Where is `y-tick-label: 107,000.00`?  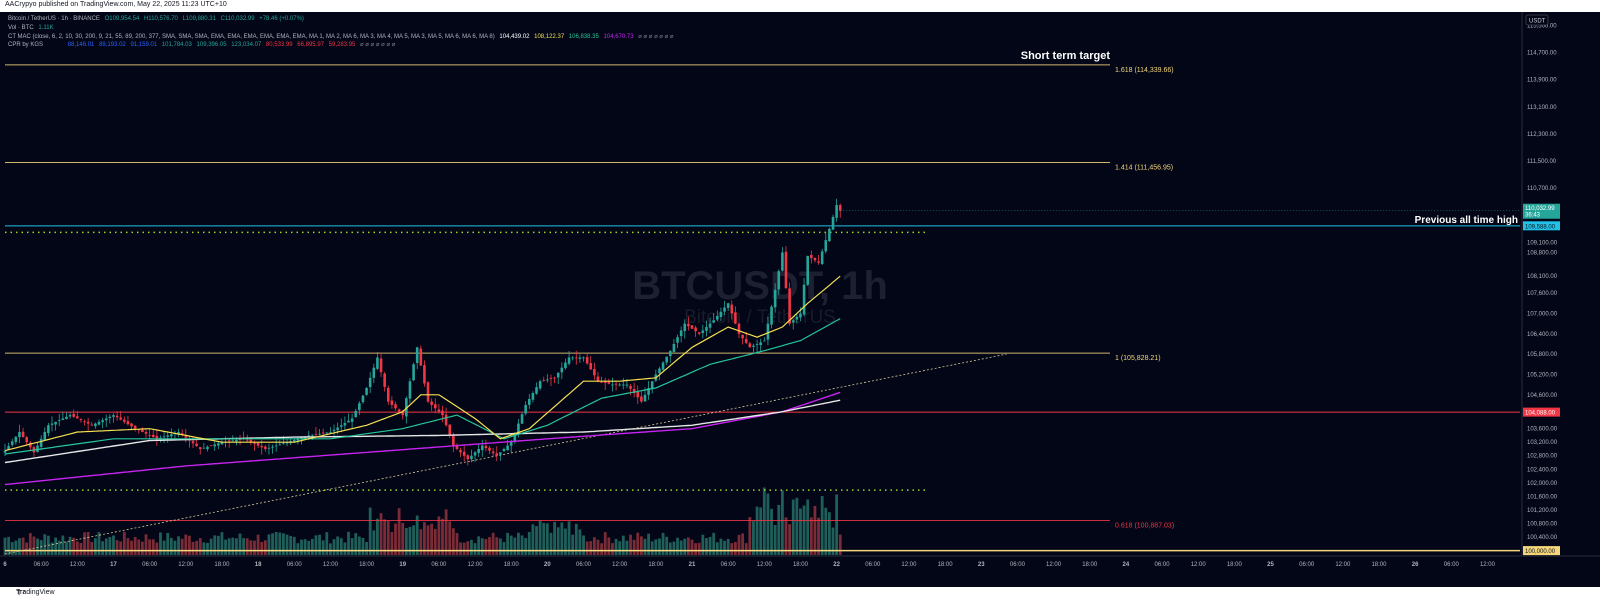 y-tick-label: 107,000.00 is located at coordinates (1542, 314).